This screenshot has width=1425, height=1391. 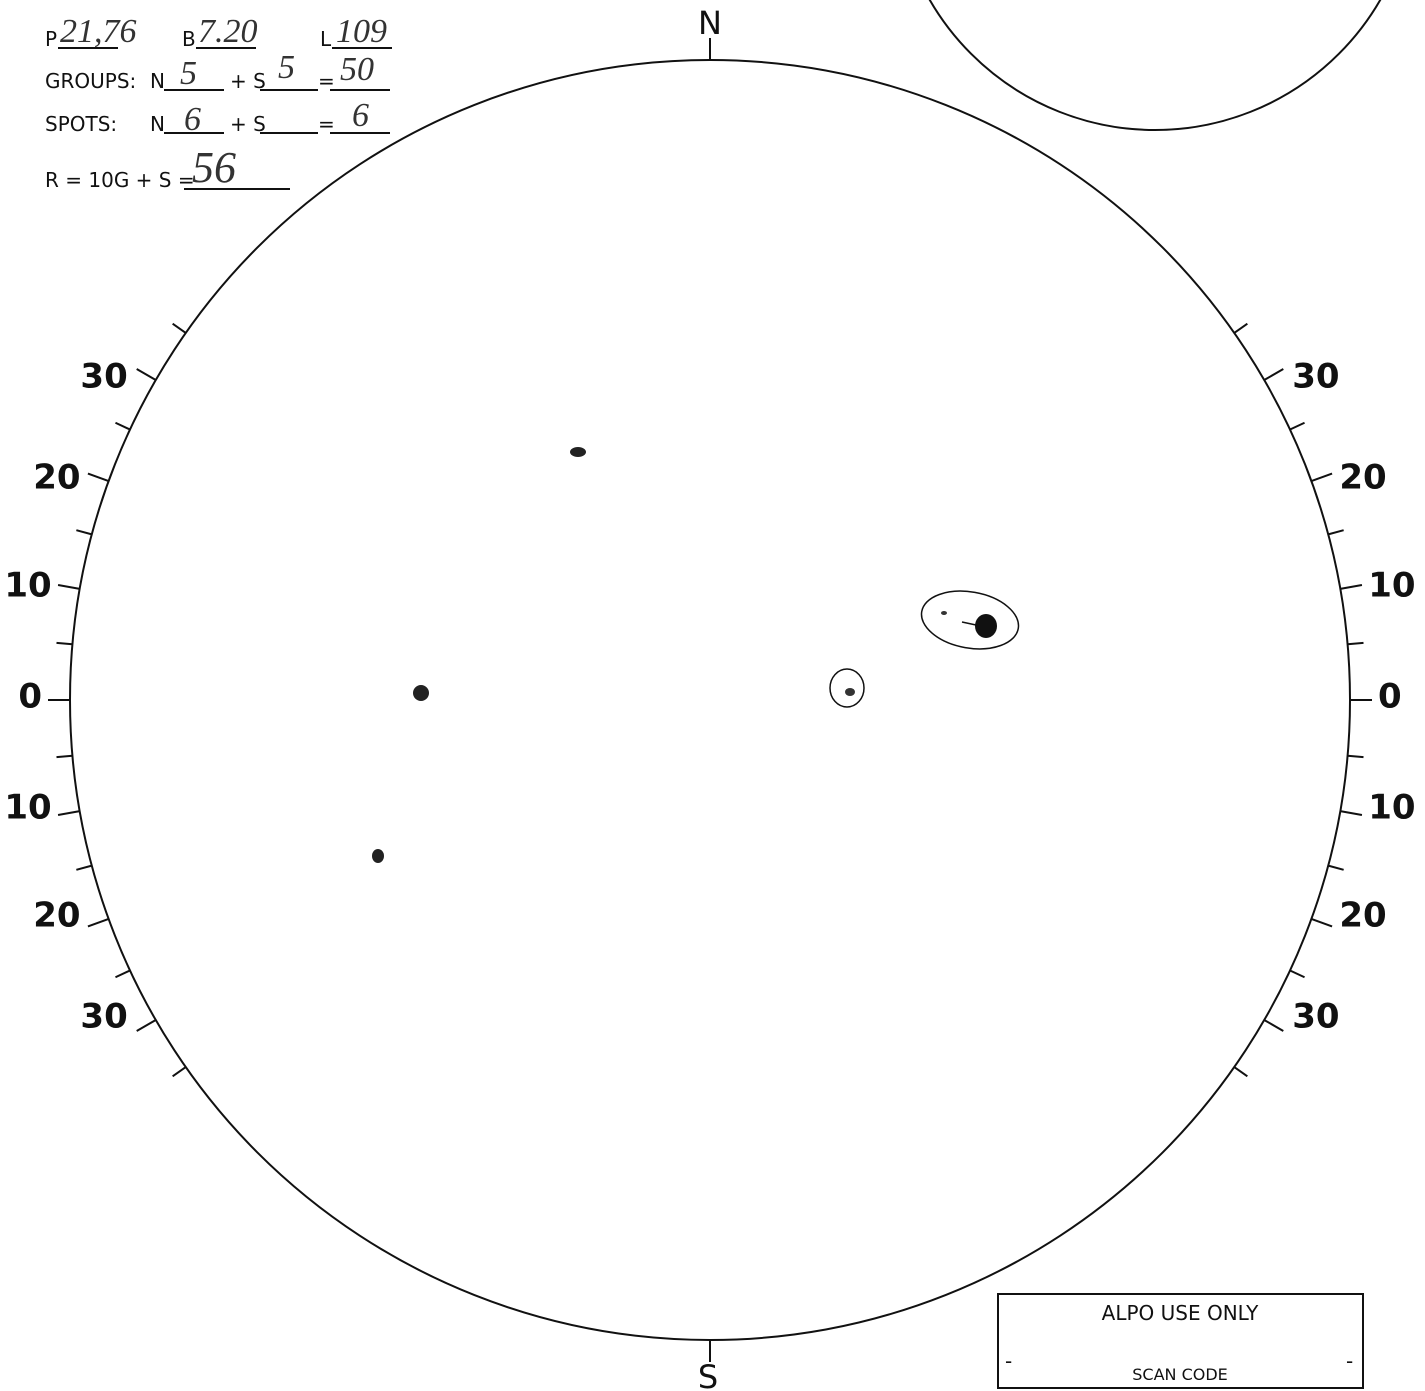 What do you see at coordinates (228, 31) in the screenshot?
I see `b-value: 7.20` at bounding box center [228, 31].